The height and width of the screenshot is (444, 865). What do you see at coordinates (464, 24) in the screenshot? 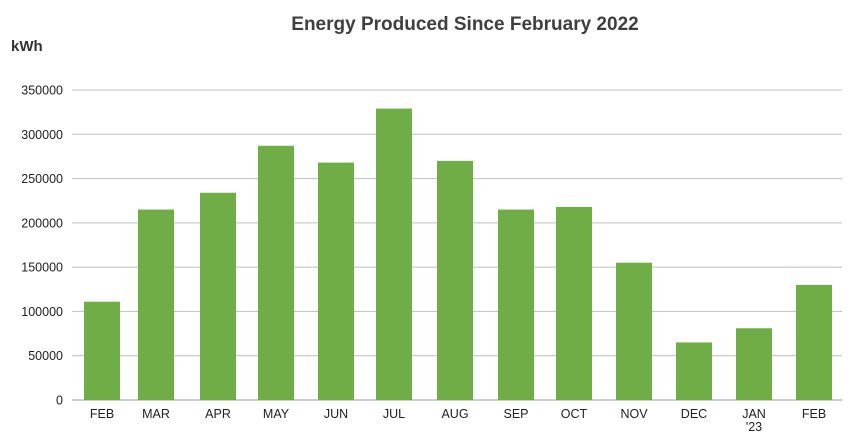
I see `chart-title: Energy Produced Since February 2022` at bounding box center [464, 24].